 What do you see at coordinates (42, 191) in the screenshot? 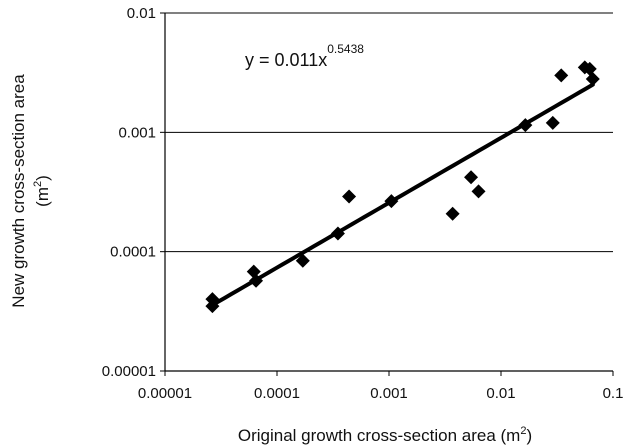
I see `y-axis-title-line2: (m2)` at bounding box center [42, 191].